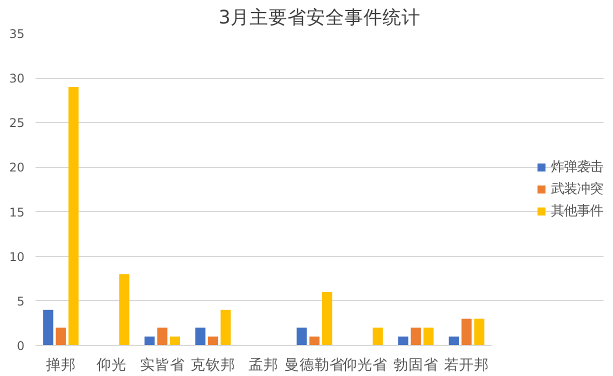  Describe the element at coordinates (319, 17) in the screenshot. I see `chart-title: 3月主要省安全事件统计` at that location.